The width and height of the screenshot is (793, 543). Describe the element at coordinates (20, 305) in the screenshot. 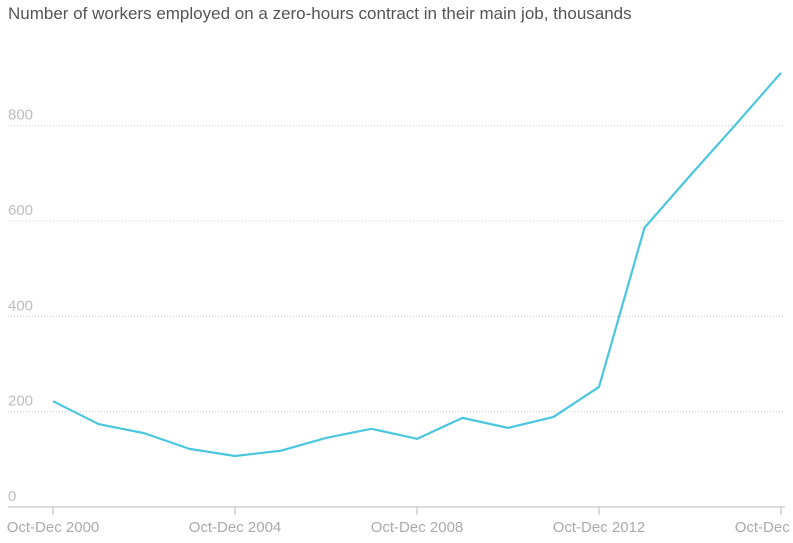

I see `y-tick-label: 400` at that location.